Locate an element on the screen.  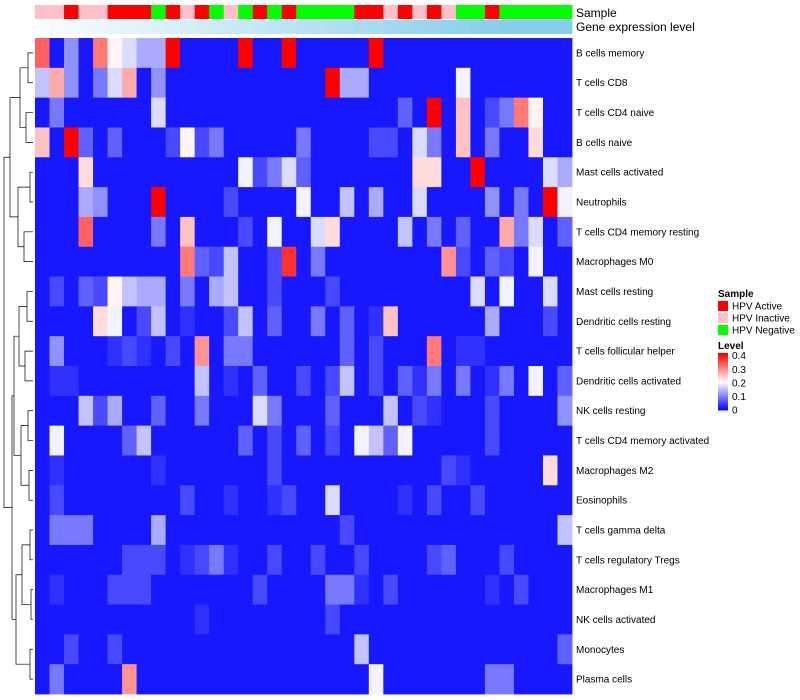
dendrogram-branch is located at coordinates (31, 545).